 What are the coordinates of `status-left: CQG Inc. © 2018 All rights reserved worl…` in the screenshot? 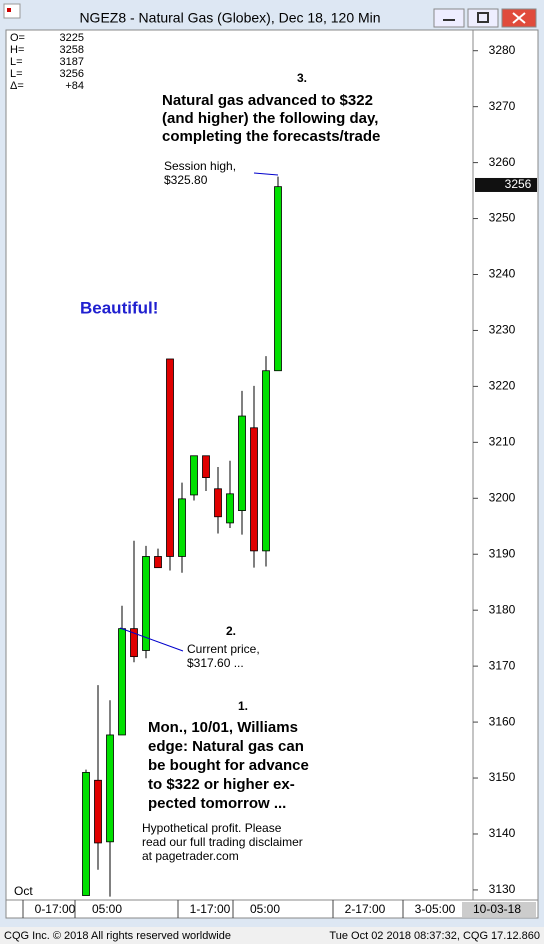 It's located at (117, 936).